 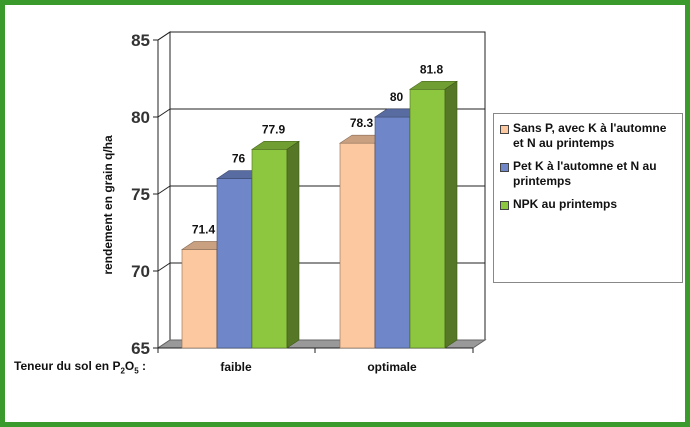 What do you see at coordinates (565, 204) in the screenshot?
I see `legend-label: NPK au printemps` at bounding box center [565, 204].